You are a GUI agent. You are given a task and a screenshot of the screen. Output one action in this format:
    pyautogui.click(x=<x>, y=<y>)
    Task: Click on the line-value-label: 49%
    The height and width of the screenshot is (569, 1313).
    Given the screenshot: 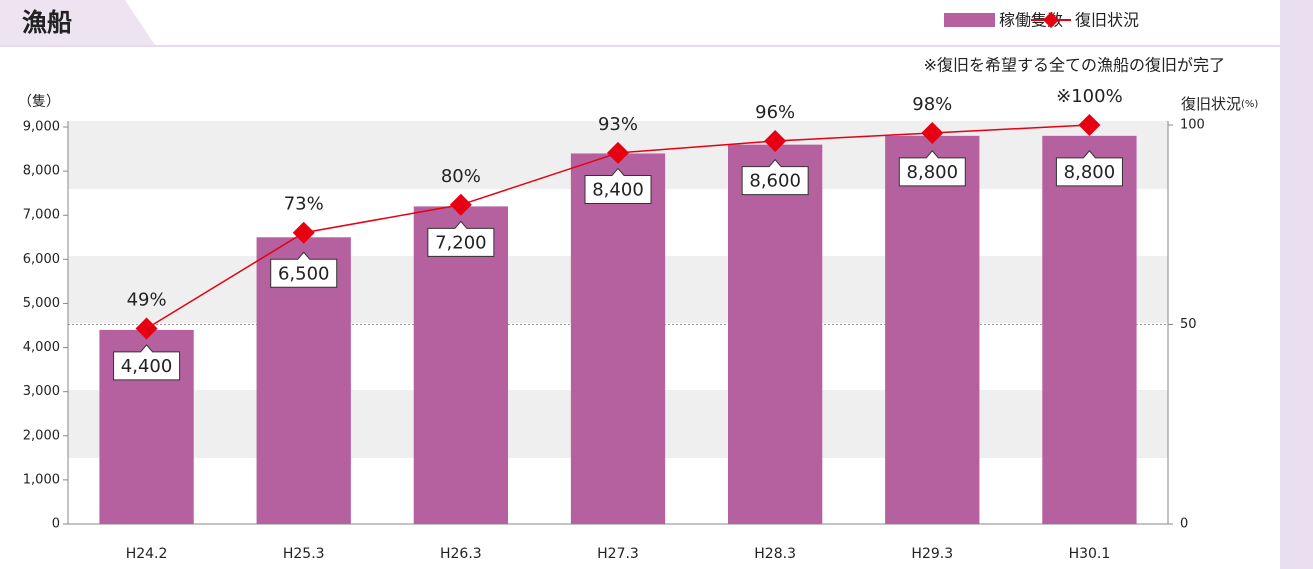 What is the action you would take?
    pyautogui.click(x=147, y=299)
    